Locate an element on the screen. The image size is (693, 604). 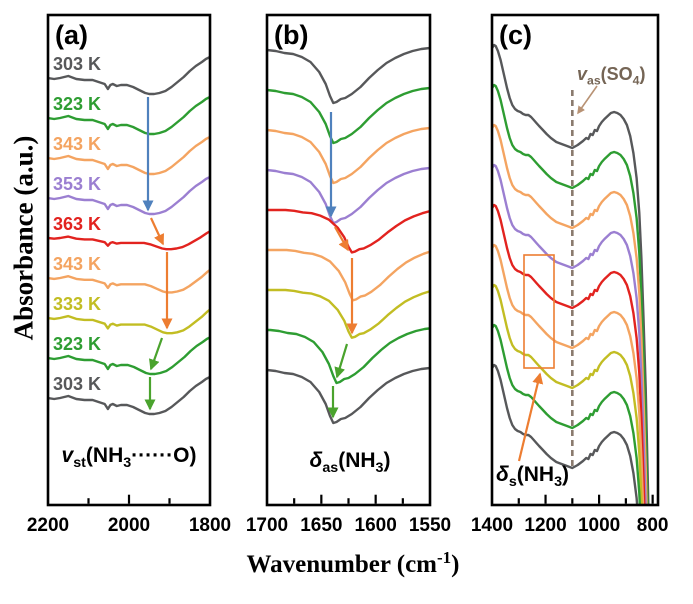
panel-tag-b: (b) is located at coordinates (291, 35).